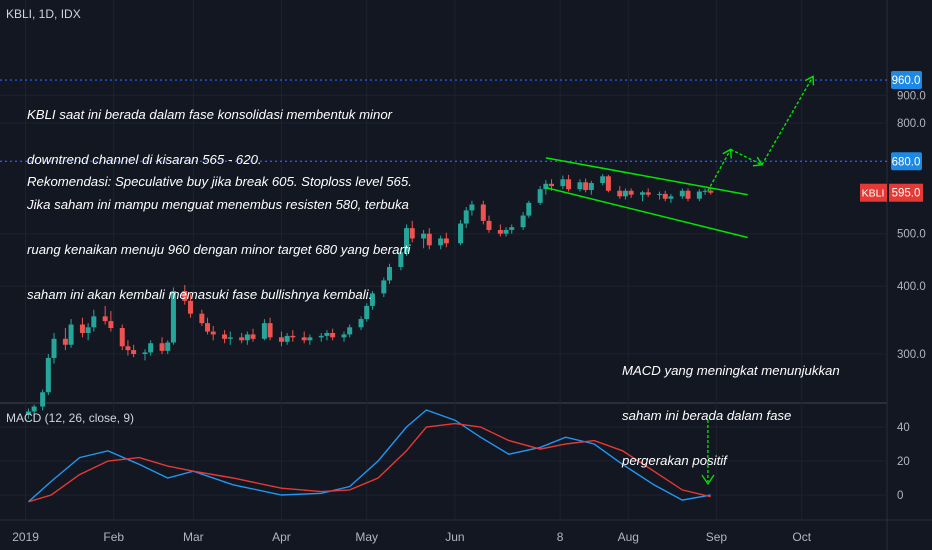 Image resolution: width=932 pixels, height=550 pixels. What do you see at coordinates (911, 235) in the screenshot?
I see `y-tick-label: 500.0` at bounding box center [911, 235].